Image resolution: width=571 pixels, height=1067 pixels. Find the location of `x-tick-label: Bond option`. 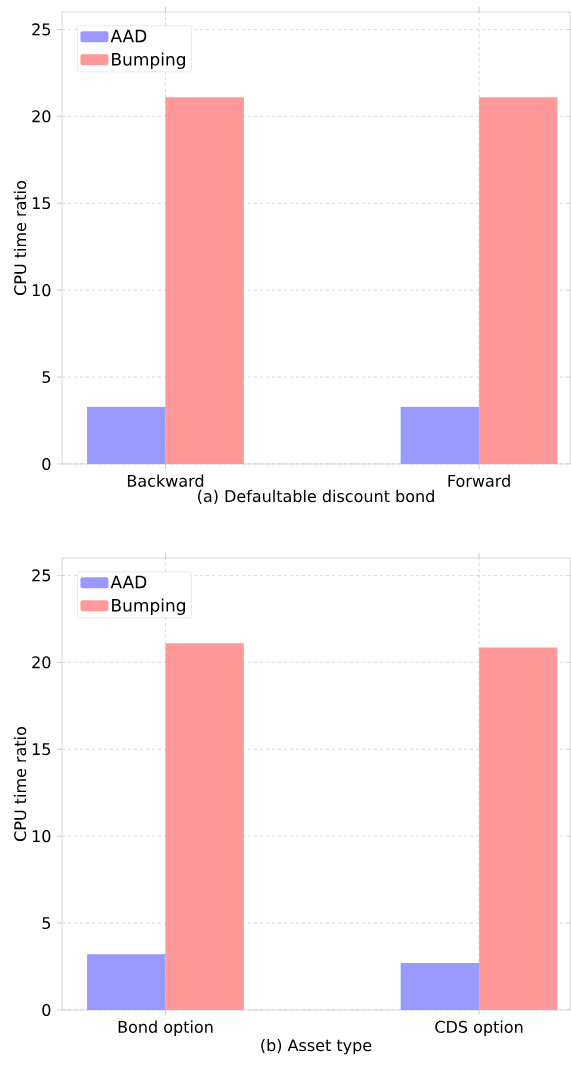

x-tick-label: Bond option is located at coordinates (165, 1028).